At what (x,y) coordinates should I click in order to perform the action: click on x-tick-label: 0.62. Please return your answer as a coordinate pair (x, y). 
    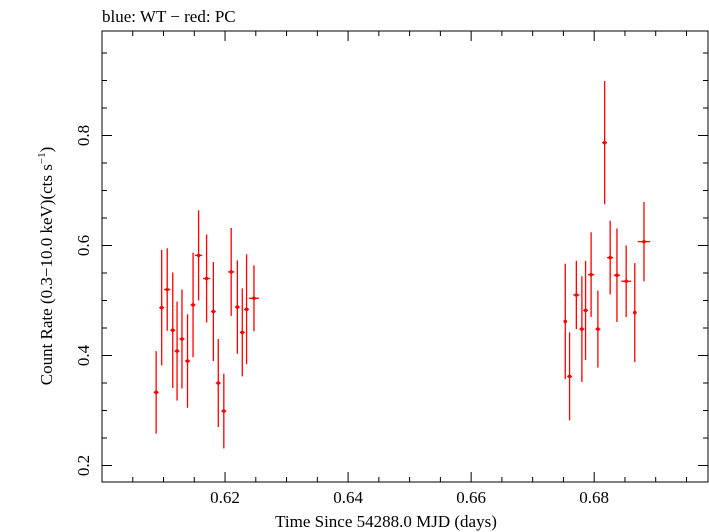
    Looking at the image, I should click on (225, 497).